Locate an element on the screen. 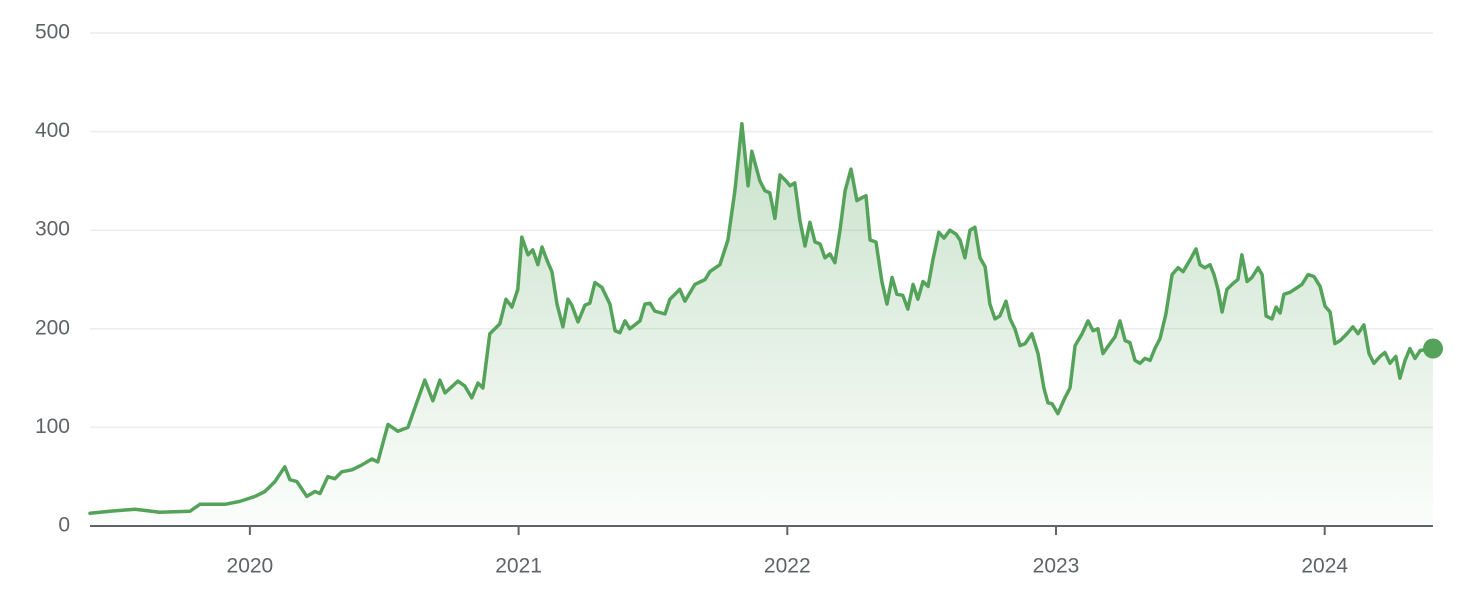 Image resolution: width=1460 pixels, height=602 pixels. y-tick-label: 500 is located at coordinates (52, 32).